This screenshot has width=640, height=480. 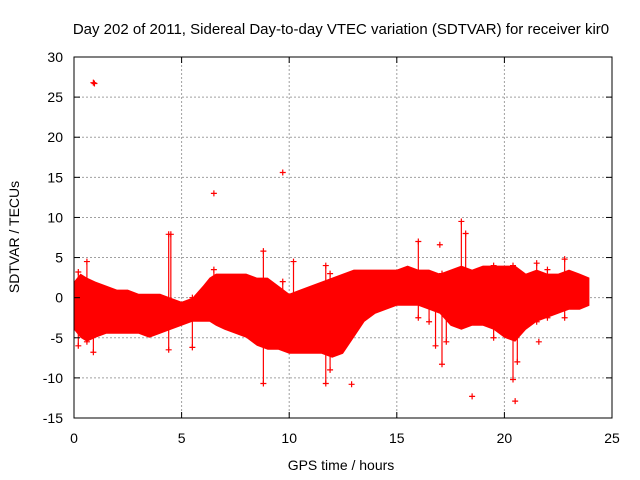 I want to click on x-tick-label: 10, so click(x=289, y=438).